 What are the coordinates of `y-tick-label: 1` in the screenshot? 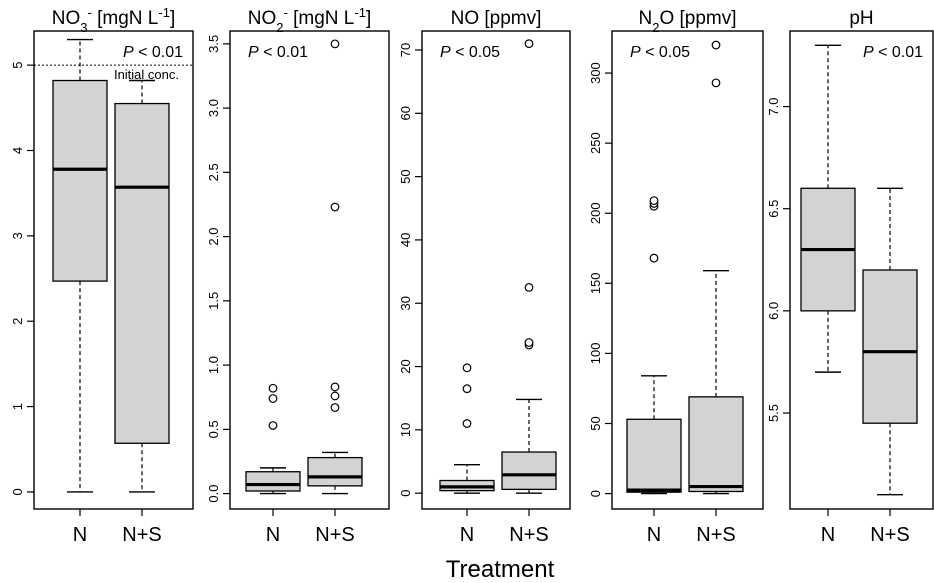 It's located at (17, 406).